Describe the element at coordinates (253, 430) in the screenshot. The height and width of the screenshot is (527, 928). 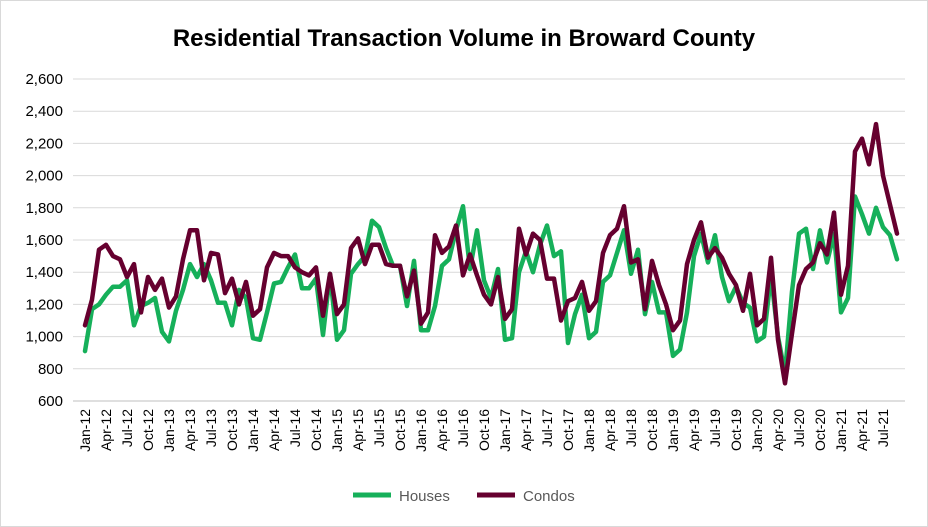
I see `x-tick-label: Jan-14` at that location.